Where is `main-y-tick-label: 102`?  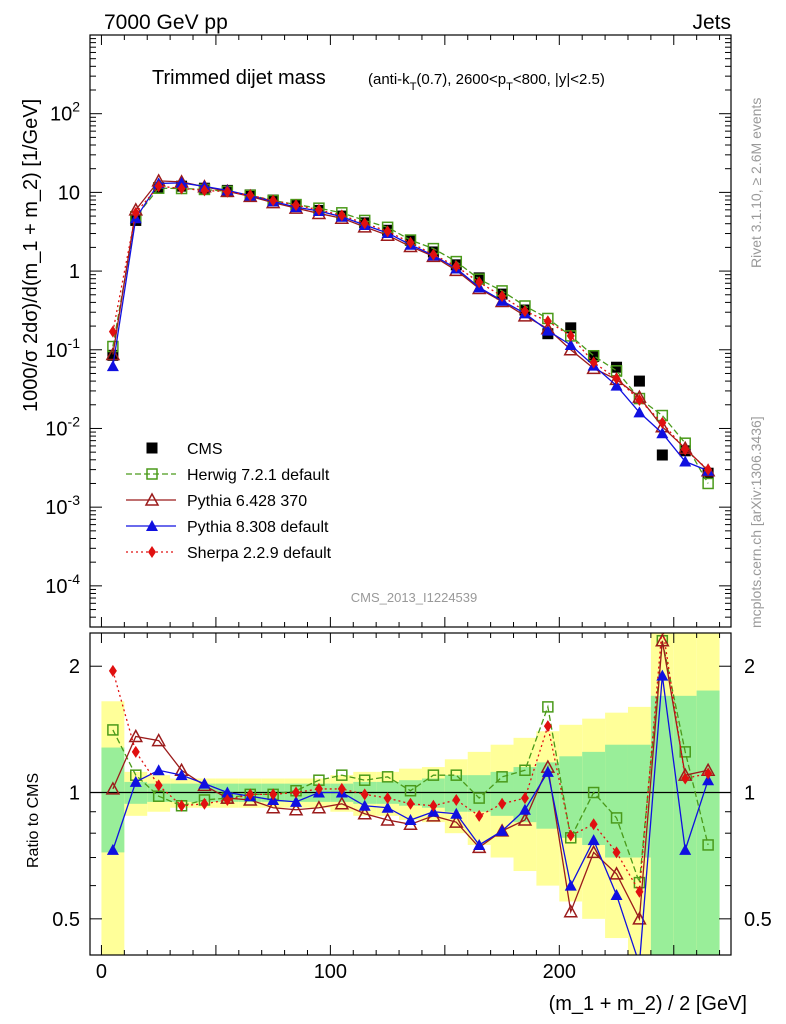 main-y-tick-label: 102 is located at coordinates (65, 112).